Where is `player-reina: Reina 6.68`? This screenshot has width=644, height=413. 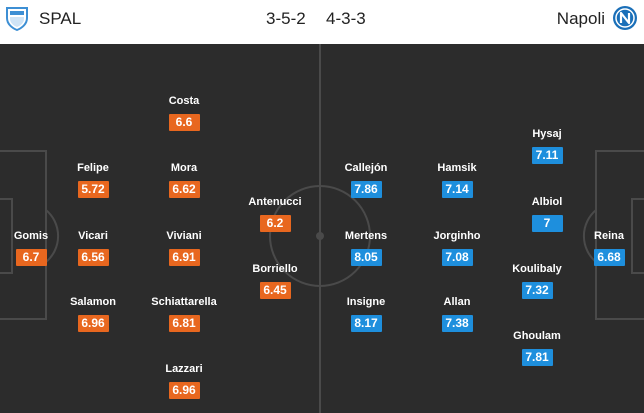
player-reina: Reina 6.68 is located at coordinates (609, 248).